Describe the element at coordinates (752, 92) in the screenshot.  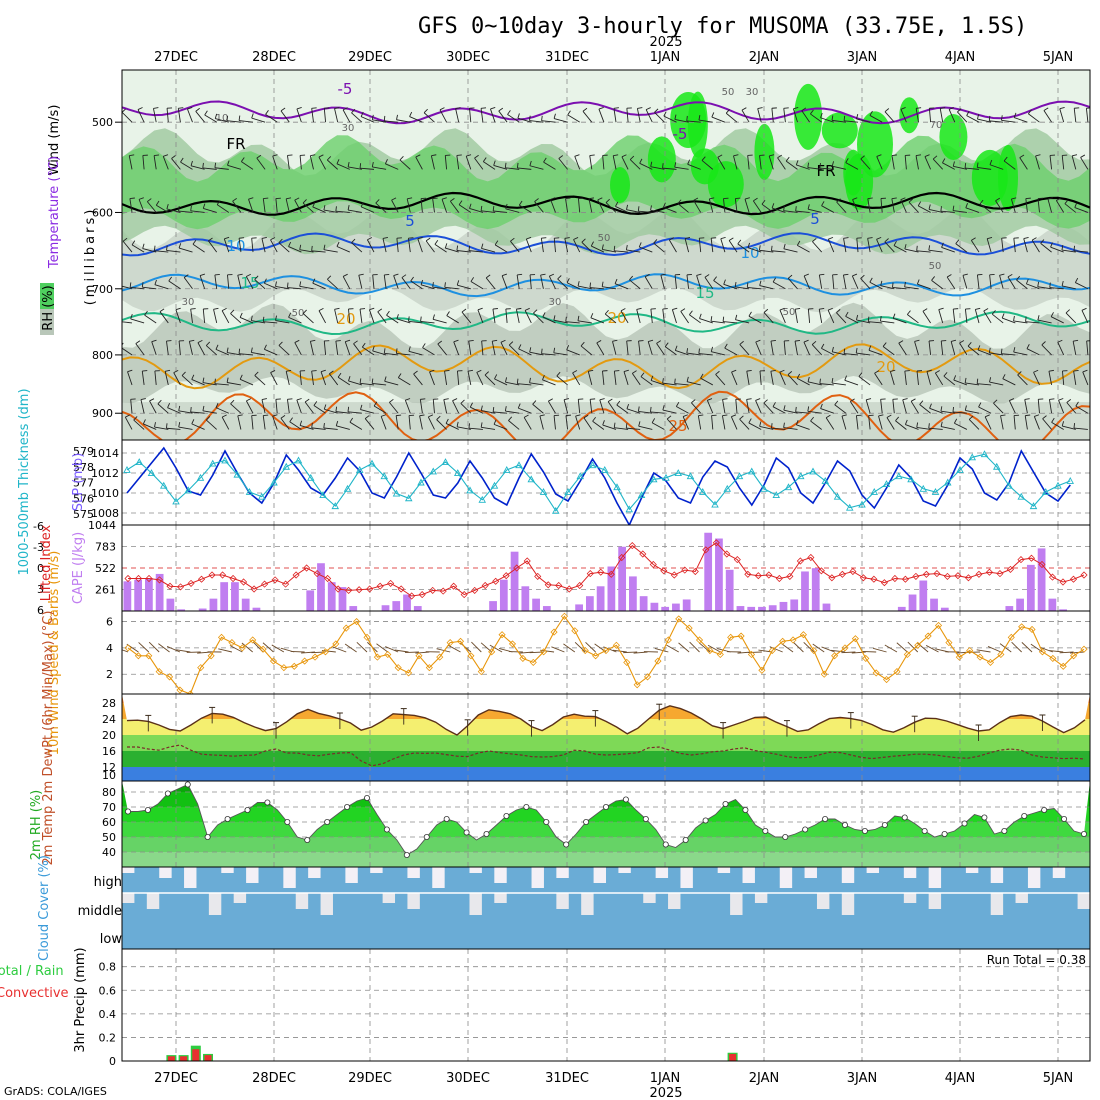
I see `rh-contour-label: 30` at that location.